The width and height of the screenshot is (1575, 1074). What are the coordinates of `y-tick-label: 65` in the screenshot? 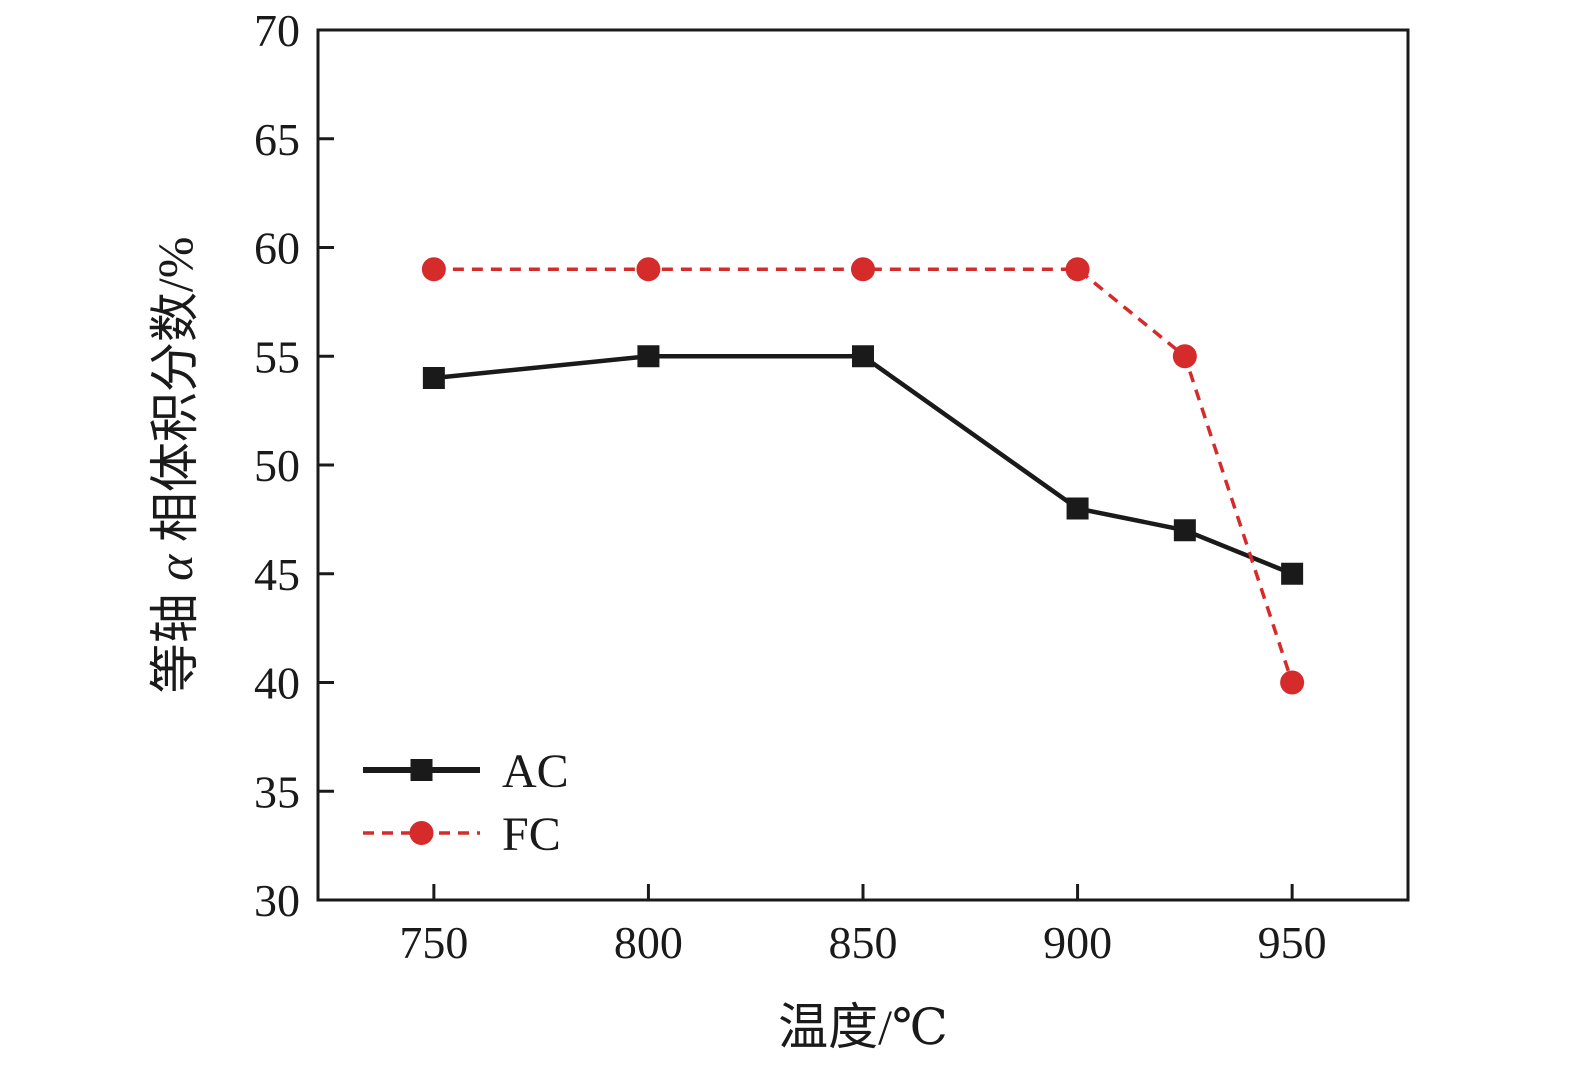 It's located at (277, 139).